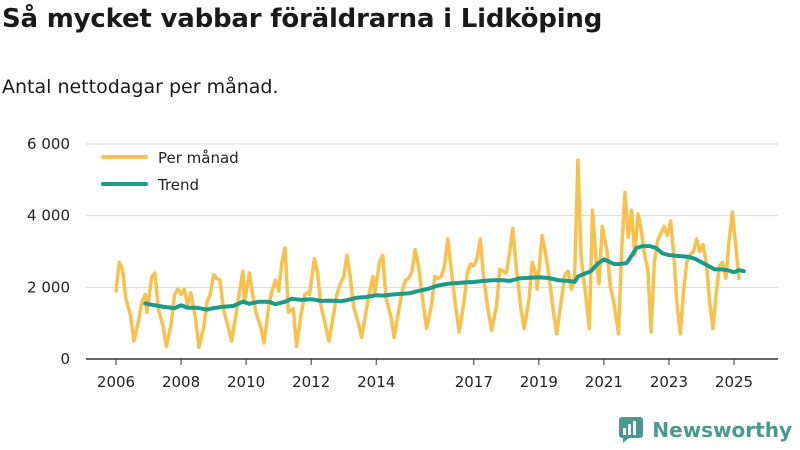 The image size is (800, 450). What do you see at coordinates (722, 430) in the screenshot?
I see `brand-name: Newsworthy` at bounding box center [722, 430].